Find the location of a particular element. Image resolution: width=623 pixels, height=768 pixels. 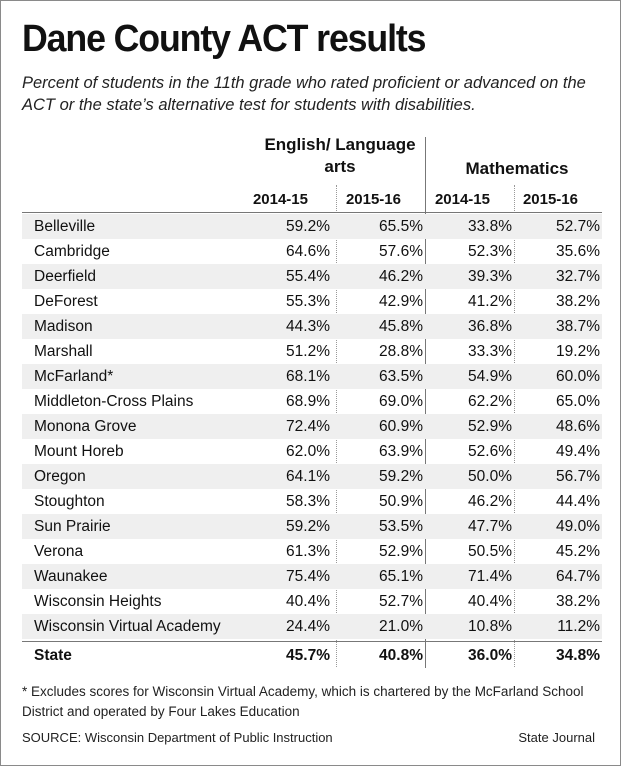

state-math-2015-16: 34.8% is located at coordinates (578, 655).